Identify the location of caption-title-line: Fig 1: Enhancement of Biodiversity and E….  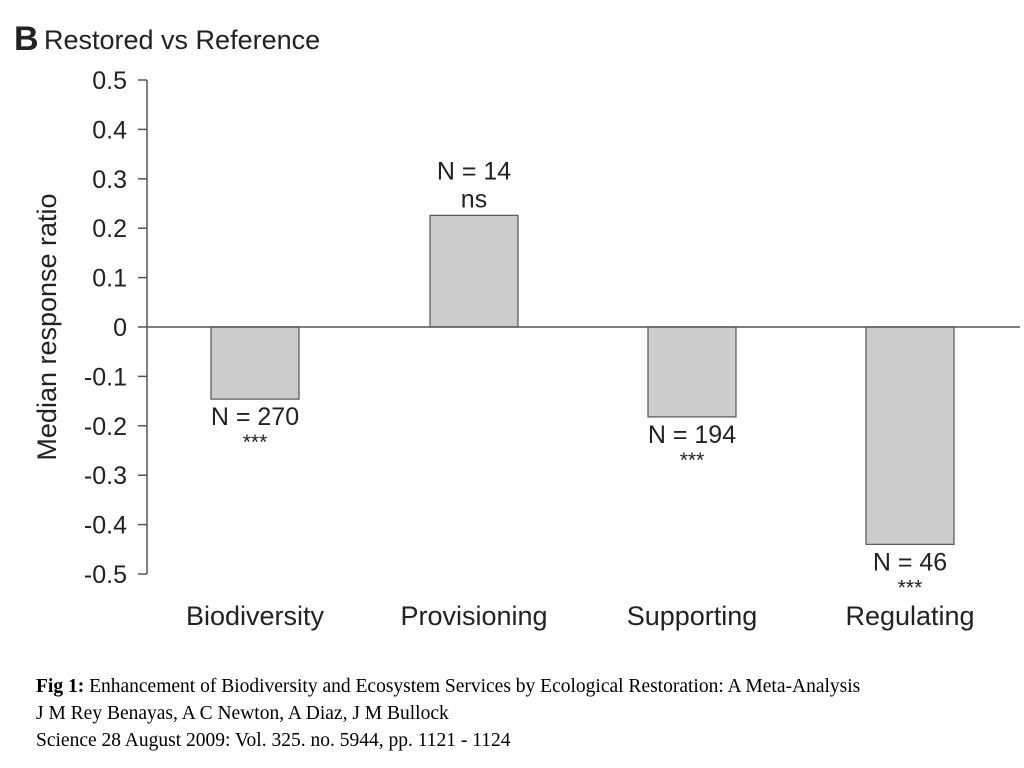
(526, 686).